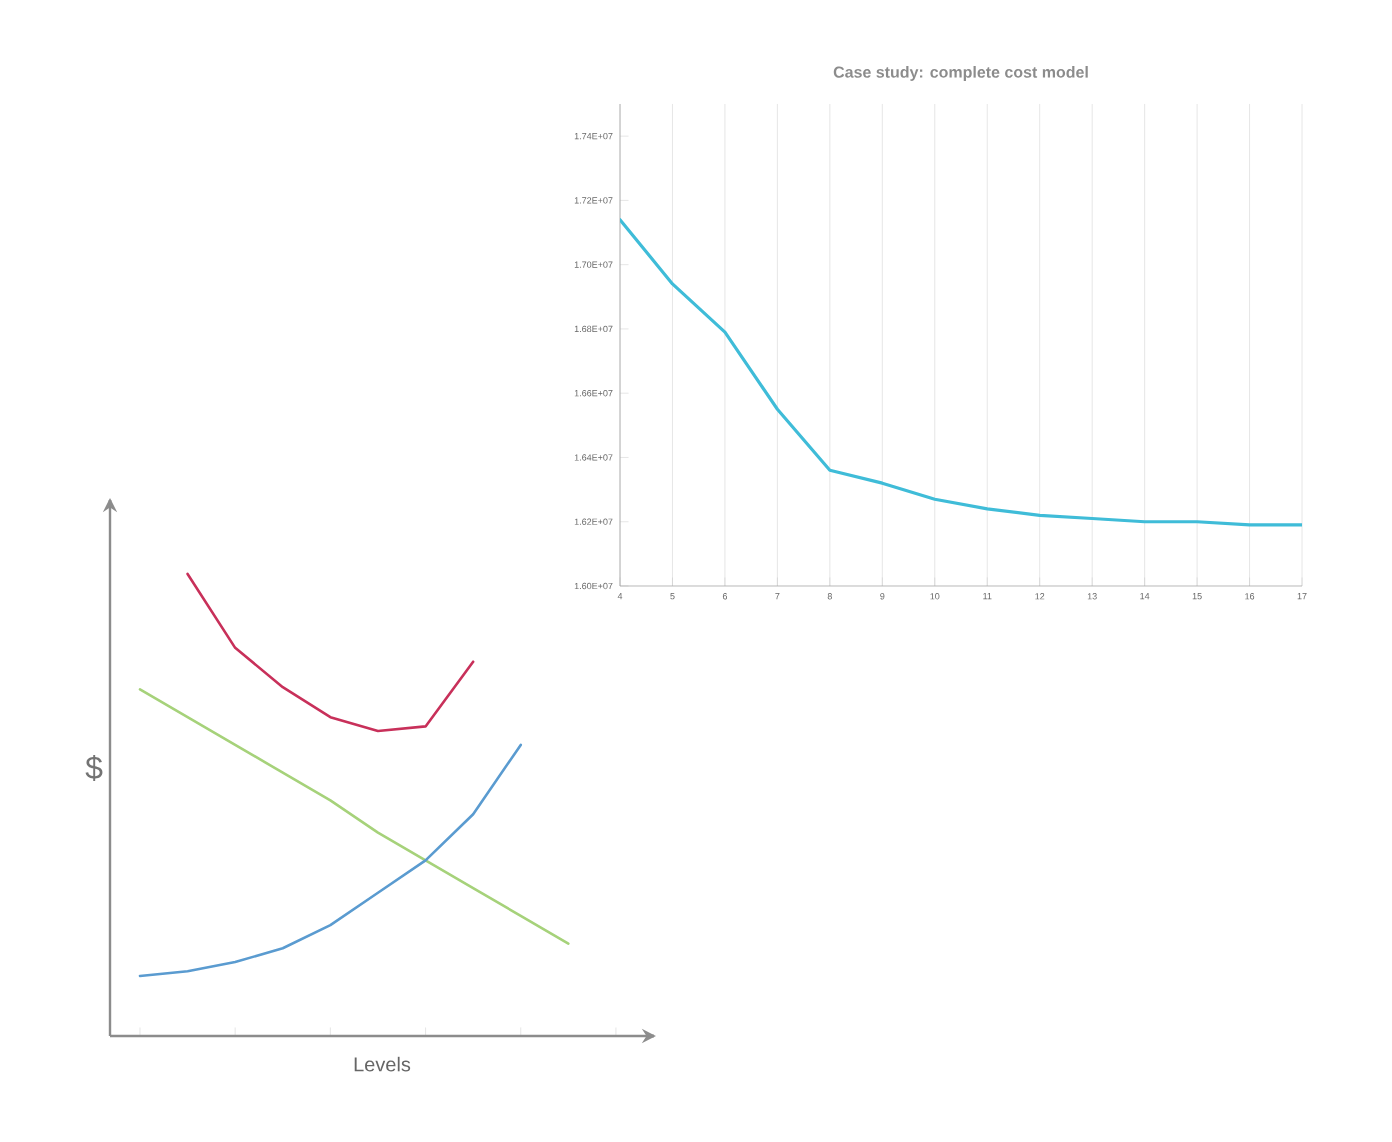 Image resolution: width=1392 pixels, height=1142 pixels. What do you see at coordinates (960, 73) in the screenshot?
I see `chart-title: Case study: complete cost model` at bounding box center [960, 73].